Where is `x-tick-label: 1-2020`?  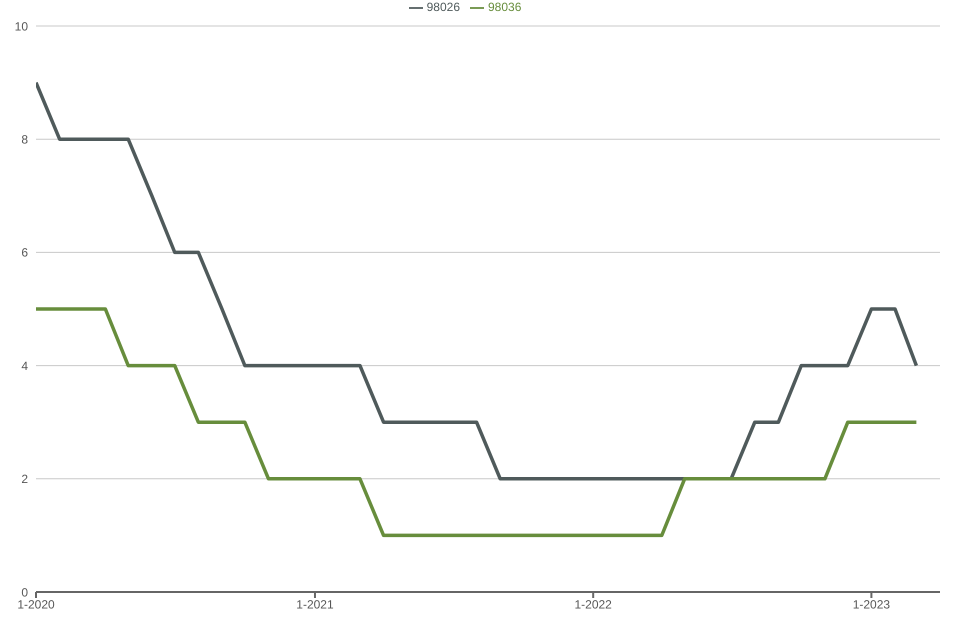 x-tick-label: 1-2020 is located at coordinates (36, 605).